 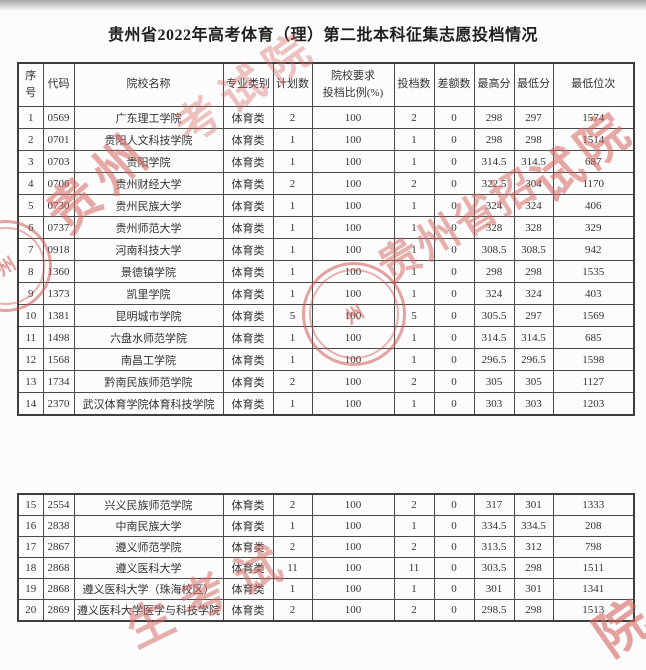 I want to click on cell-xuhao: 5, so click(x=30, y=205).